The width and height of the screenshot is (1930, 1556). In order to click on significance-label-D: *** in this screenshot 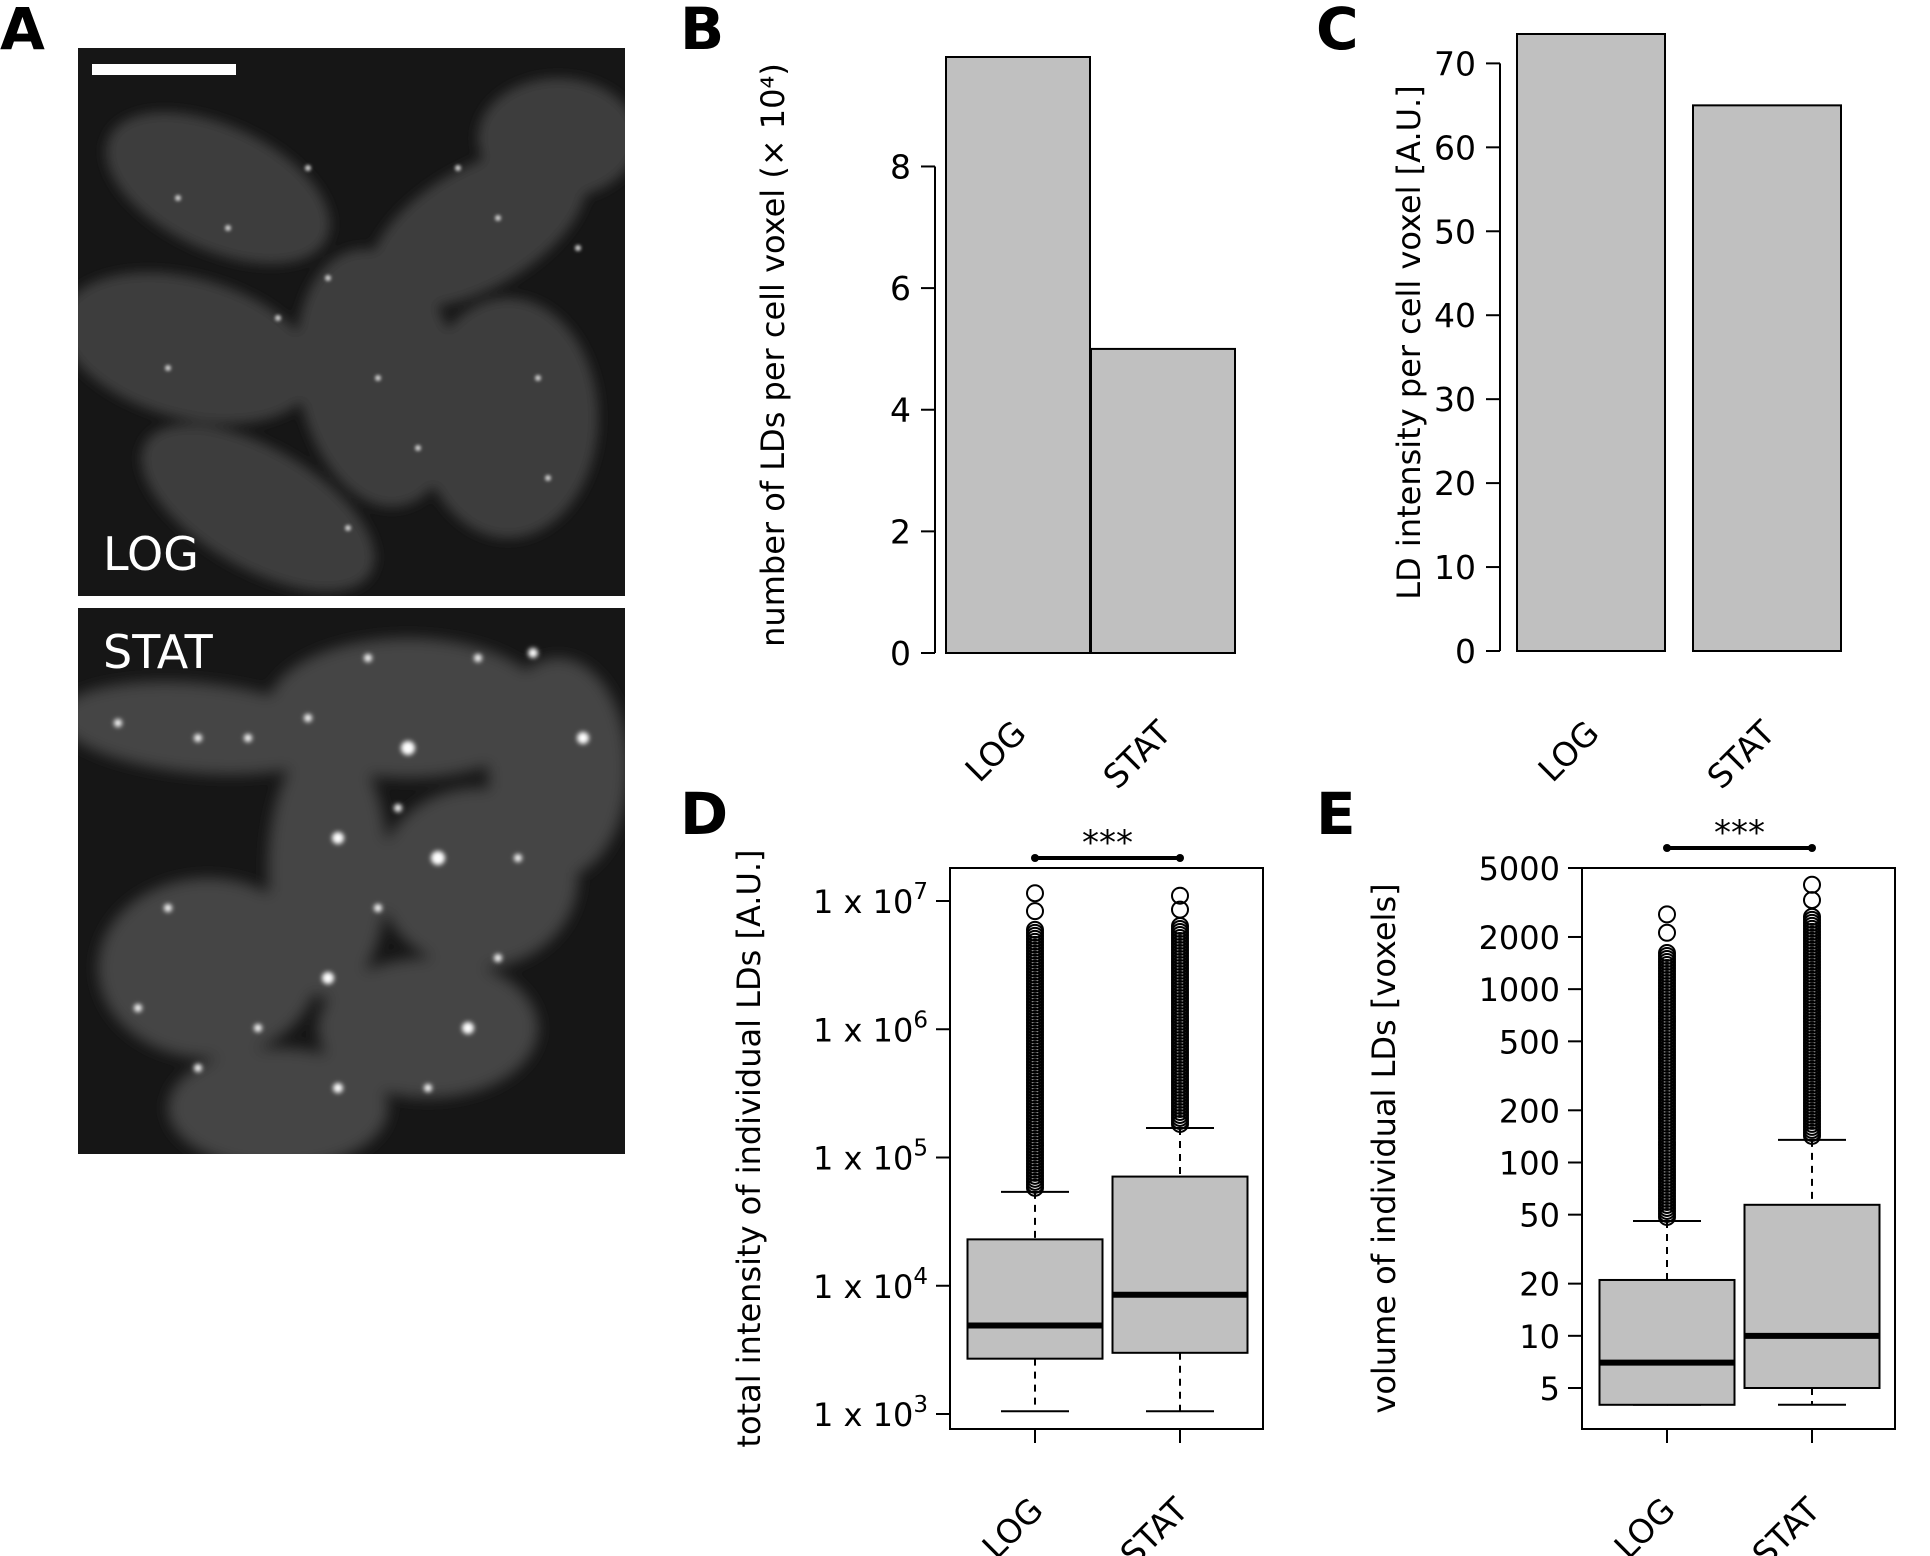, I will do `click(1107, 843)`.